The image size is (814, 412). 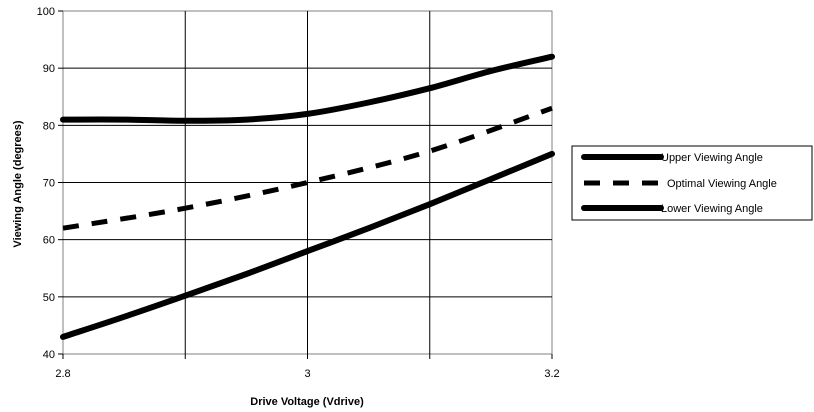 I want to click on x-tick-label: 2.8, so click(x=62, y=374).